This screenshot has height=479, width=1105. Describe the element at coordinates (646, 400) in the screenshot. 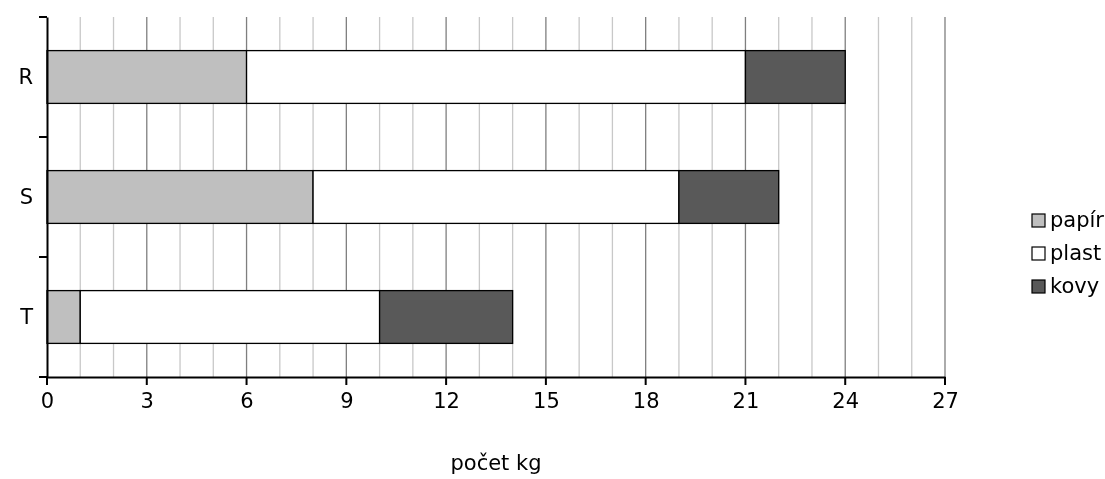

I see `x-tick-label: 18` at that location.